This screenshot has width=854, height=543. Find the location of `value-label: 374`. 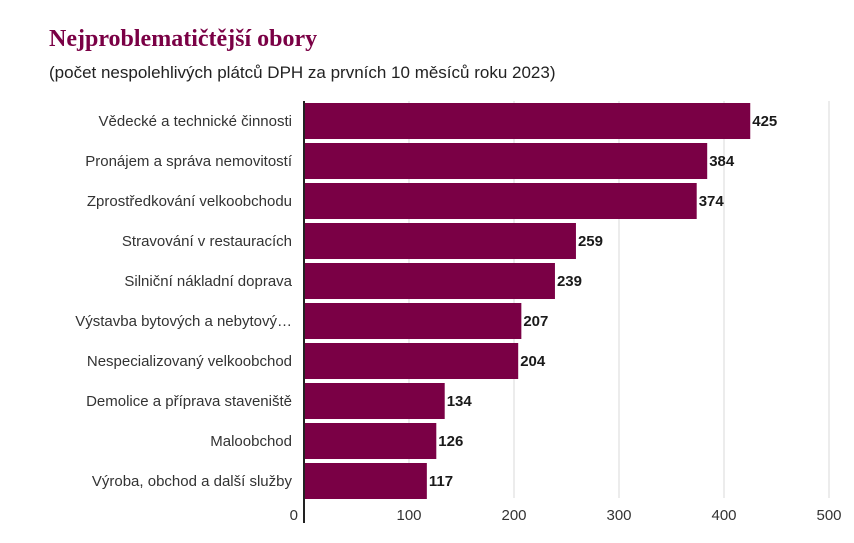

value-label: 374 is located at coordinates (712, 201).